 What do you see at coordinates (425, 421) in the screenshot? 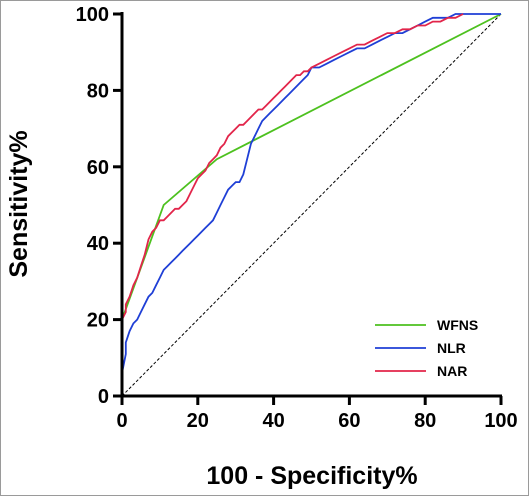
I see `x-tick-label: 80` at bounding box center [425, 421].